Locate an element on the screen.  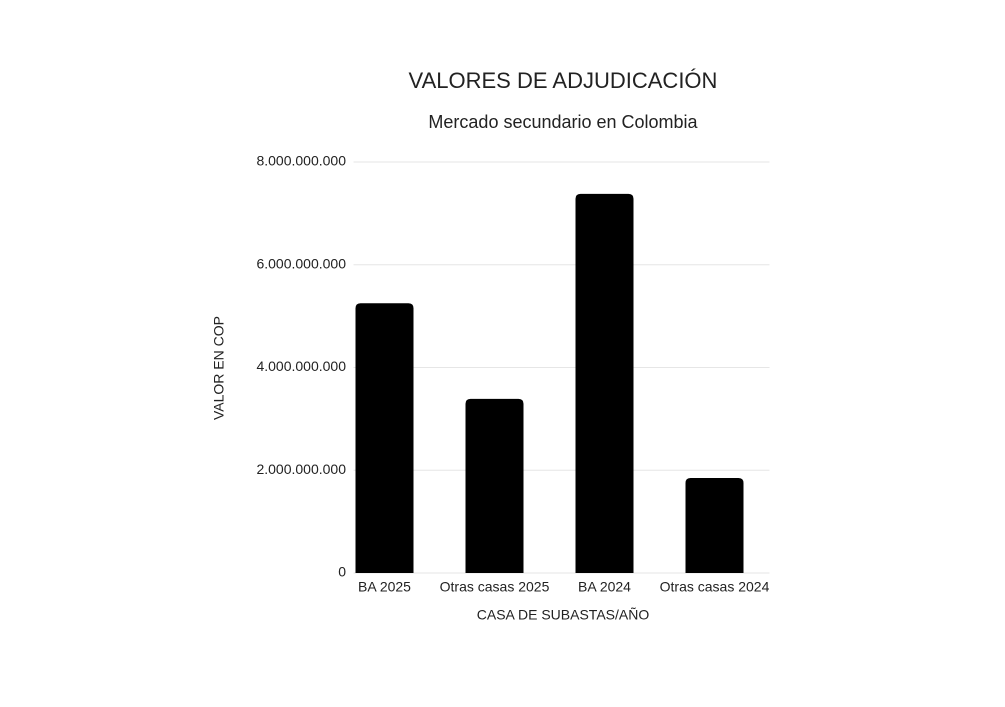
y-tick-label: 2.000.000.000 is located at coordinates (301, 469).